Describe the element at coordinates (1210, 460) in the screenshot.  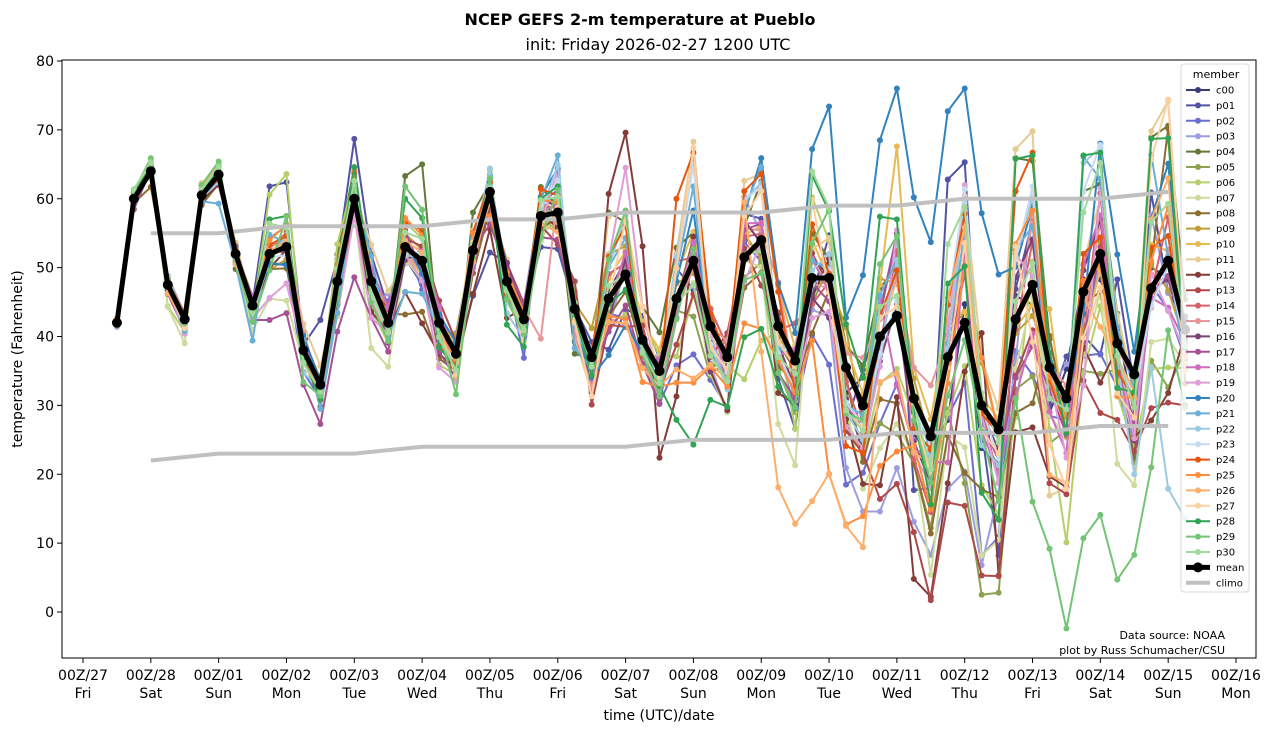
I see `legend-item-p24: p24` at that location.